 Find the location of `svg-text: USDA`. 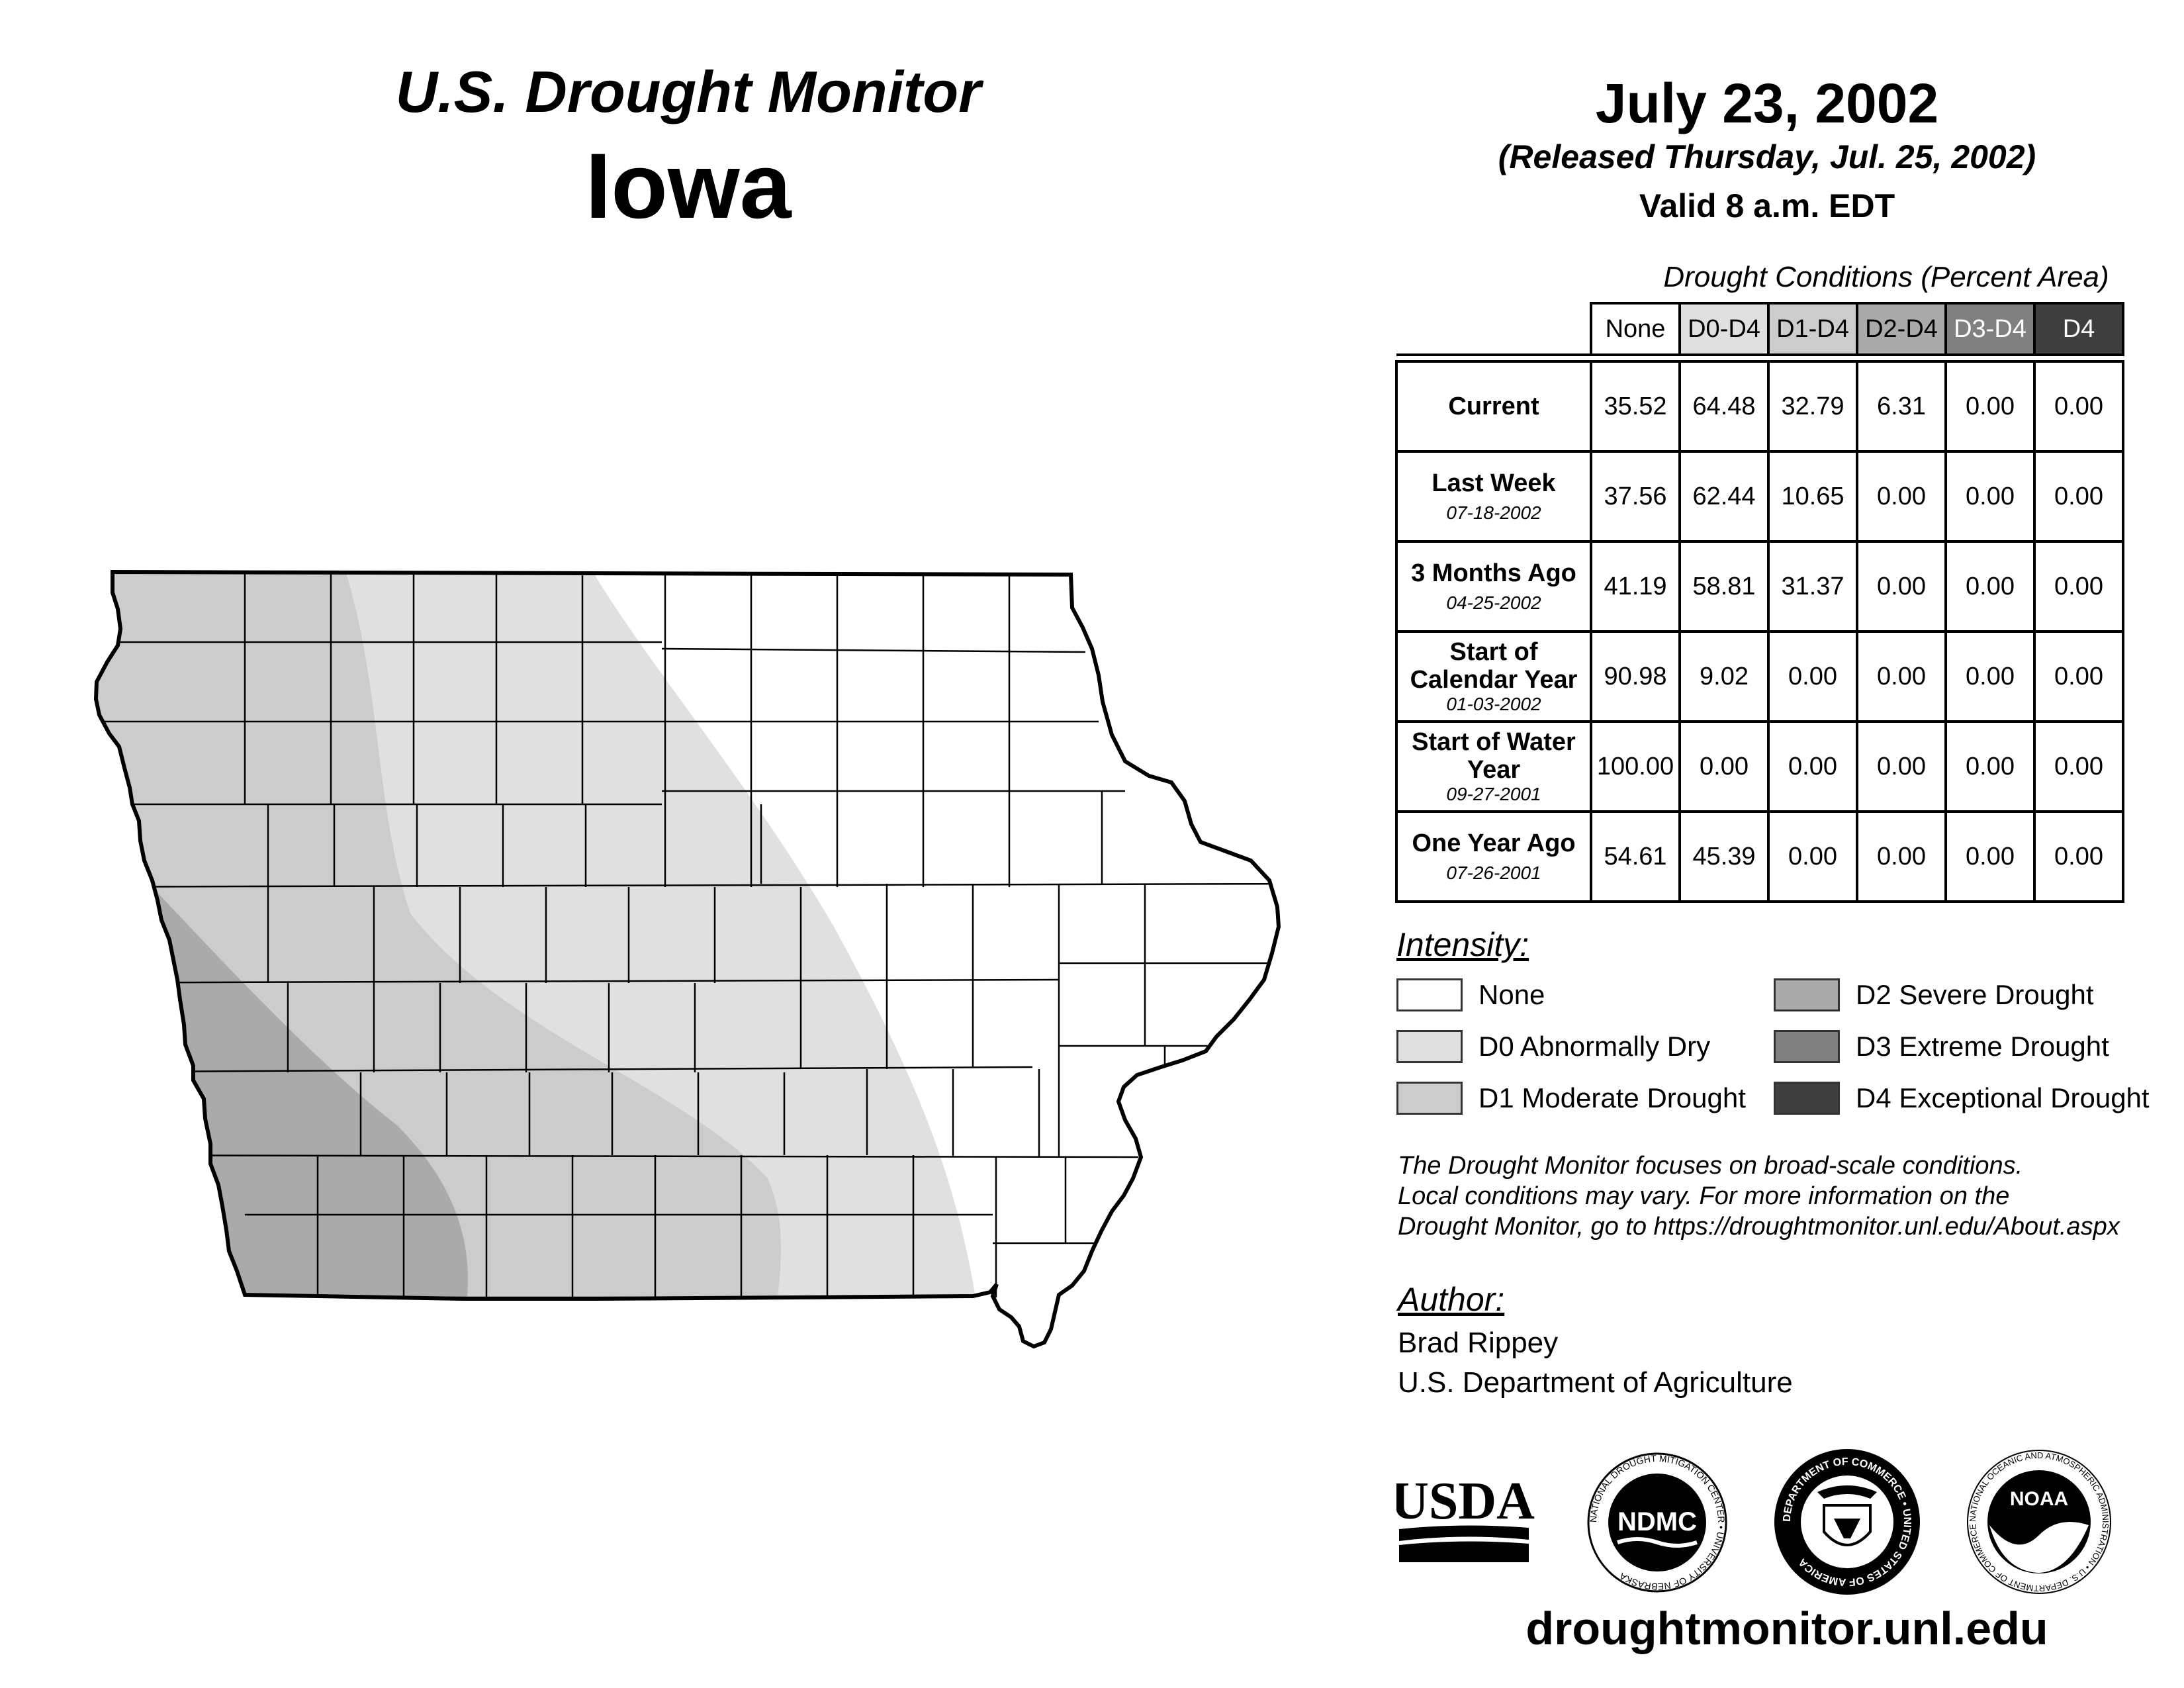

svg-text: USDA is located at coordinates (1465, 1501).